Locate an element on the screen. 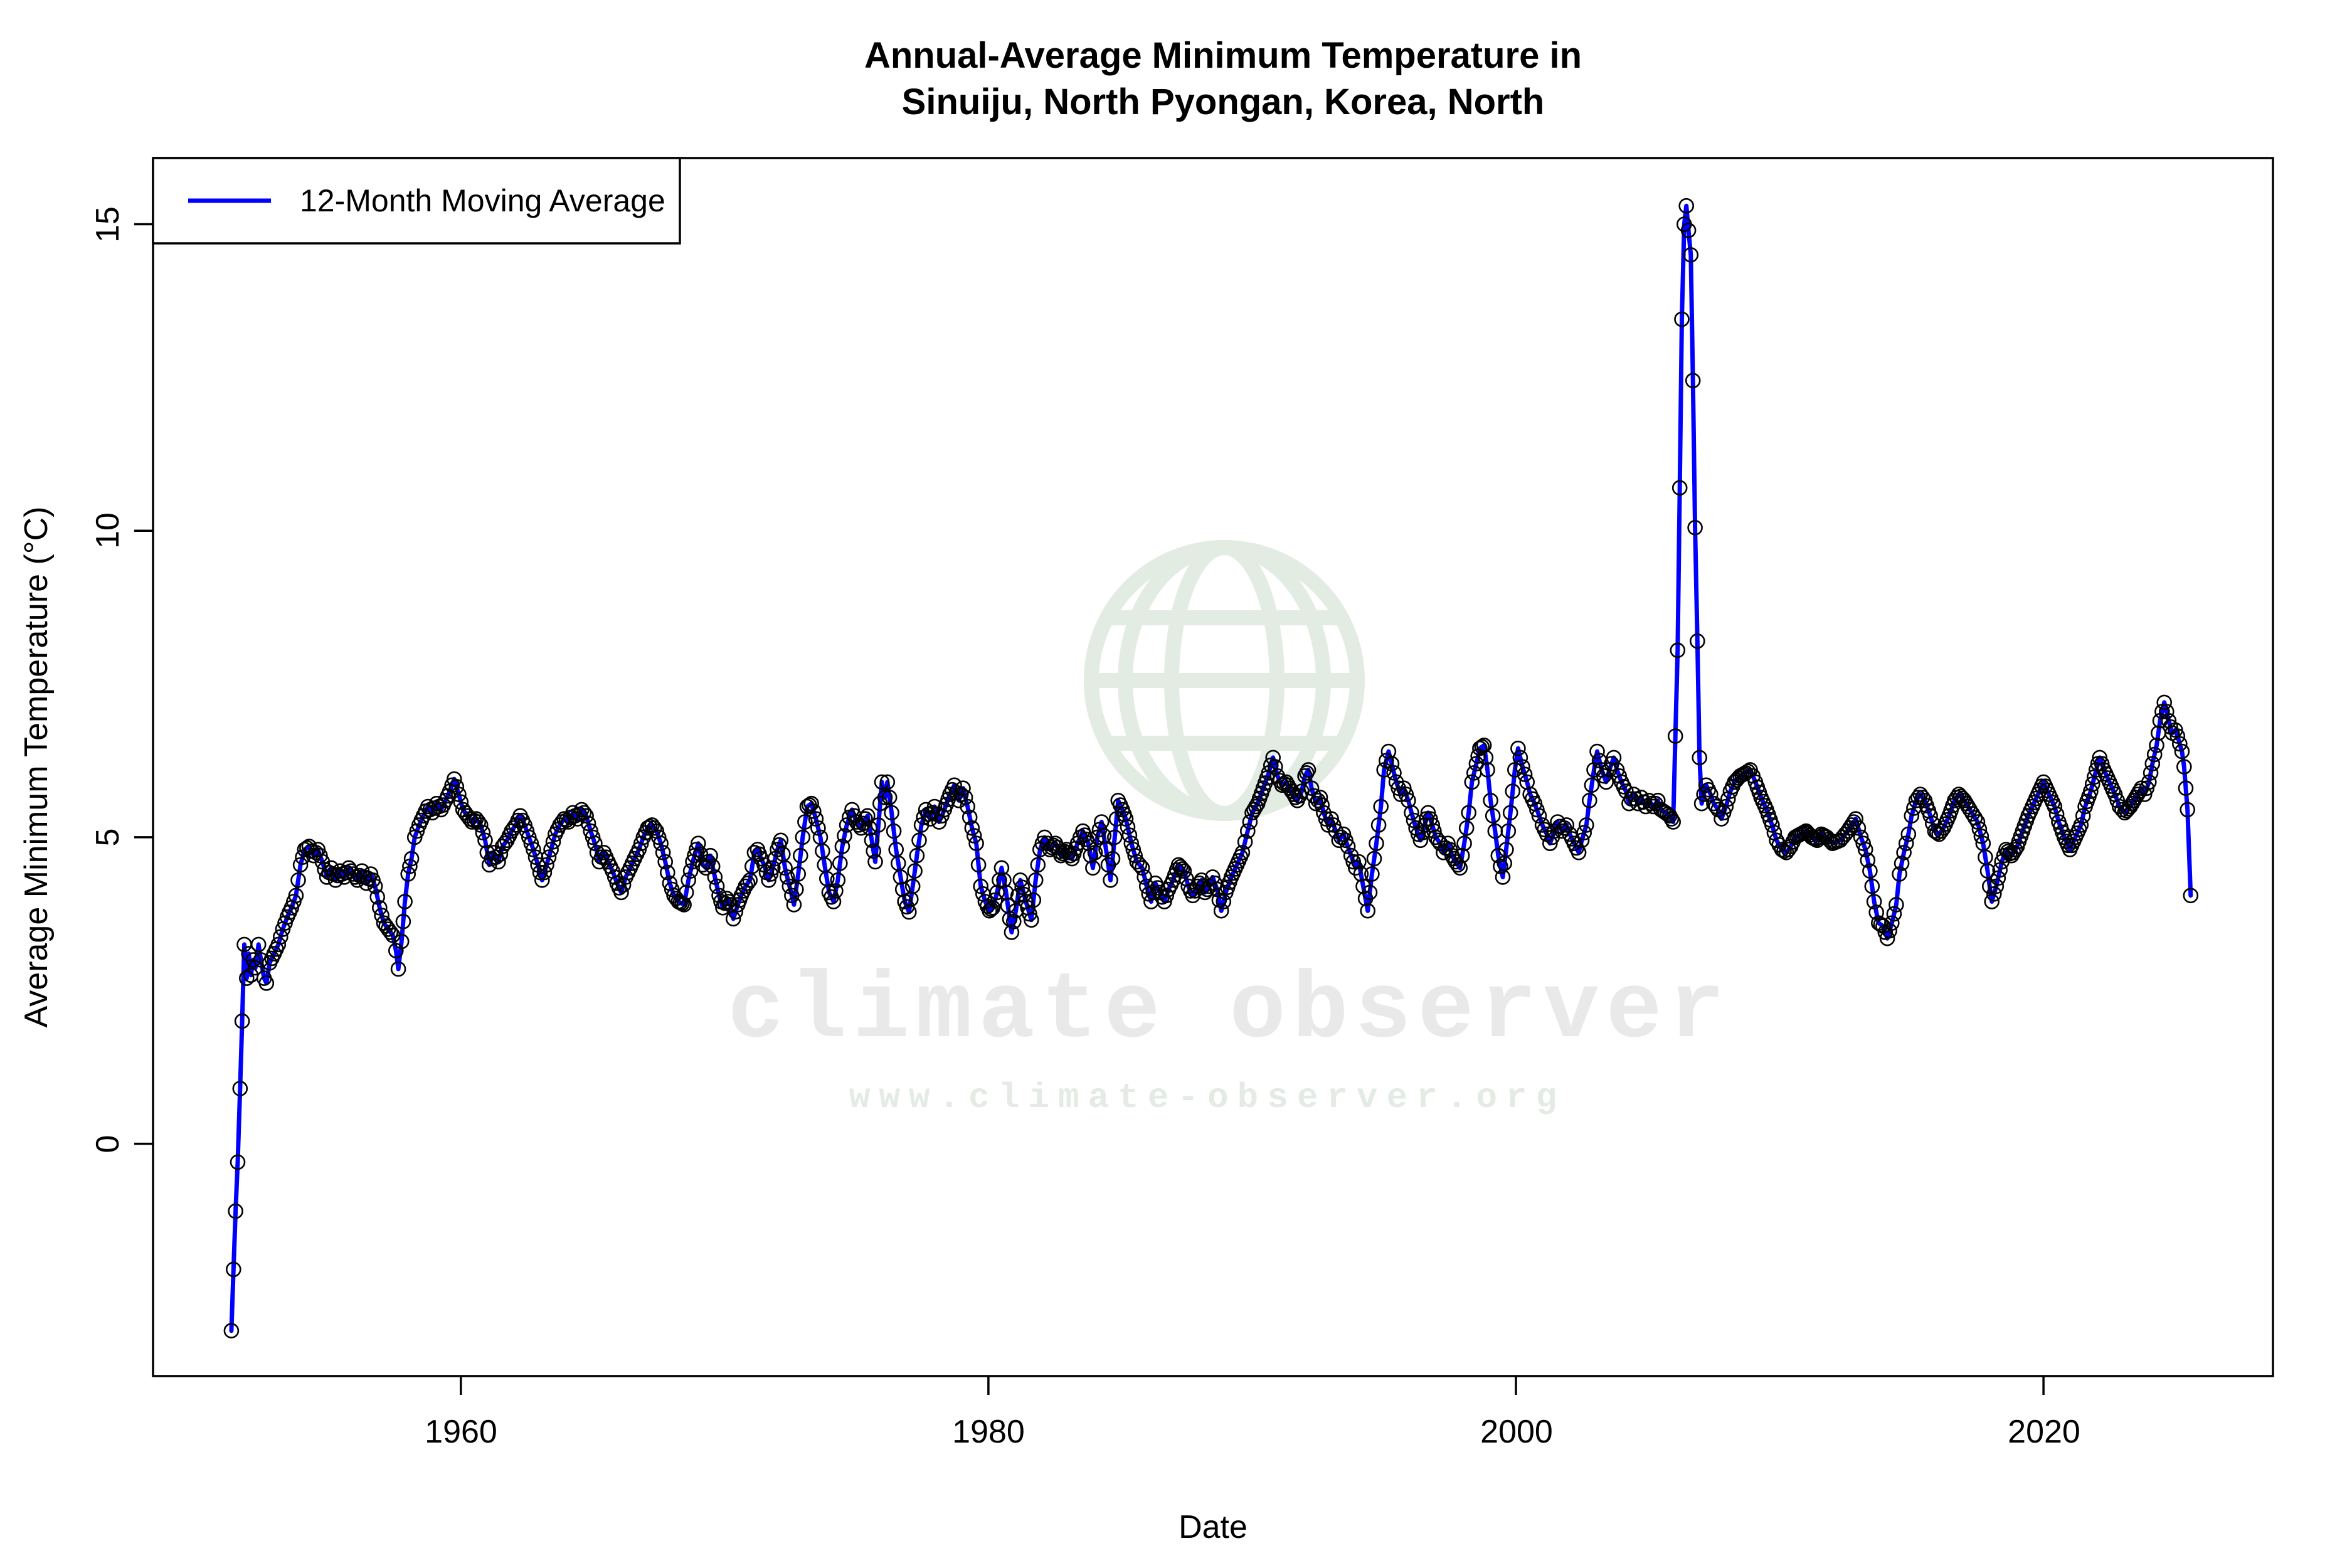  x-tick-2020: 2020 is located at coordinates (2044, 1432).